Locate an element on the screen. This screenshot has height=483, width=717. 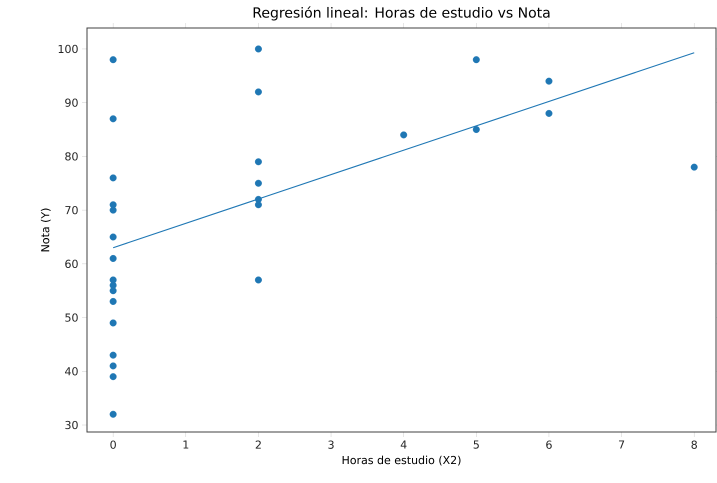
x-tick-label: 6 is located at coordinates (549, 444).